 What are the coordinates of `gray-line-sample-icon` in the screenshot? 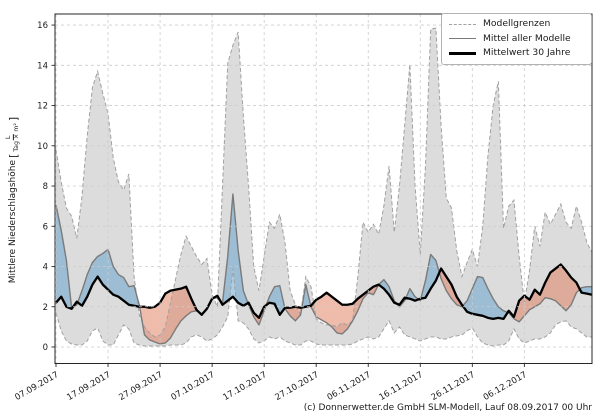 It's located at (462, 39).